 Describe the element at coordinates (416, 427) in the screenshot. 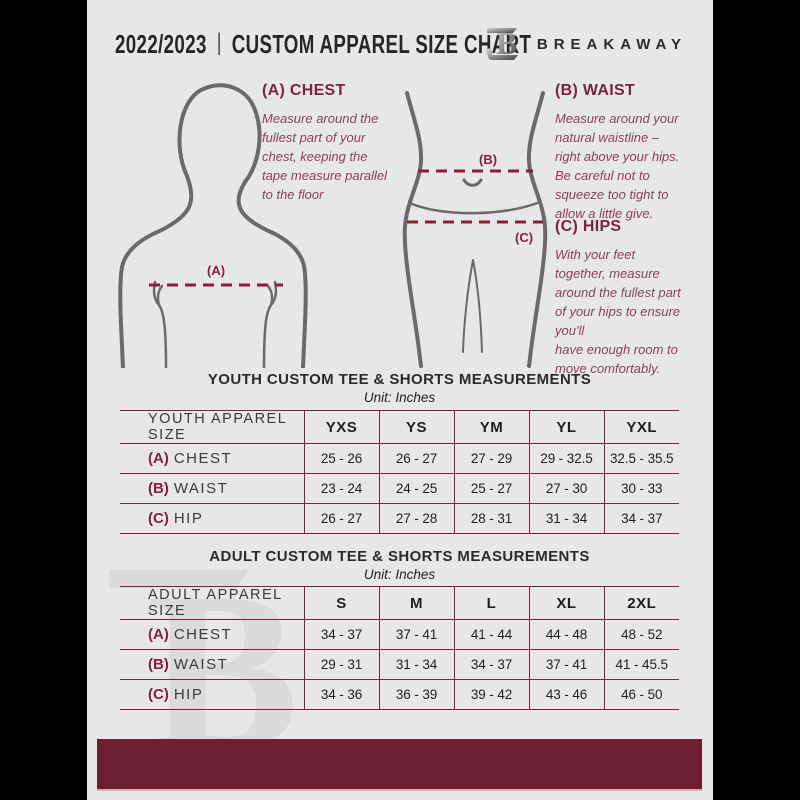

I see `size-col-header: YS` at that location.